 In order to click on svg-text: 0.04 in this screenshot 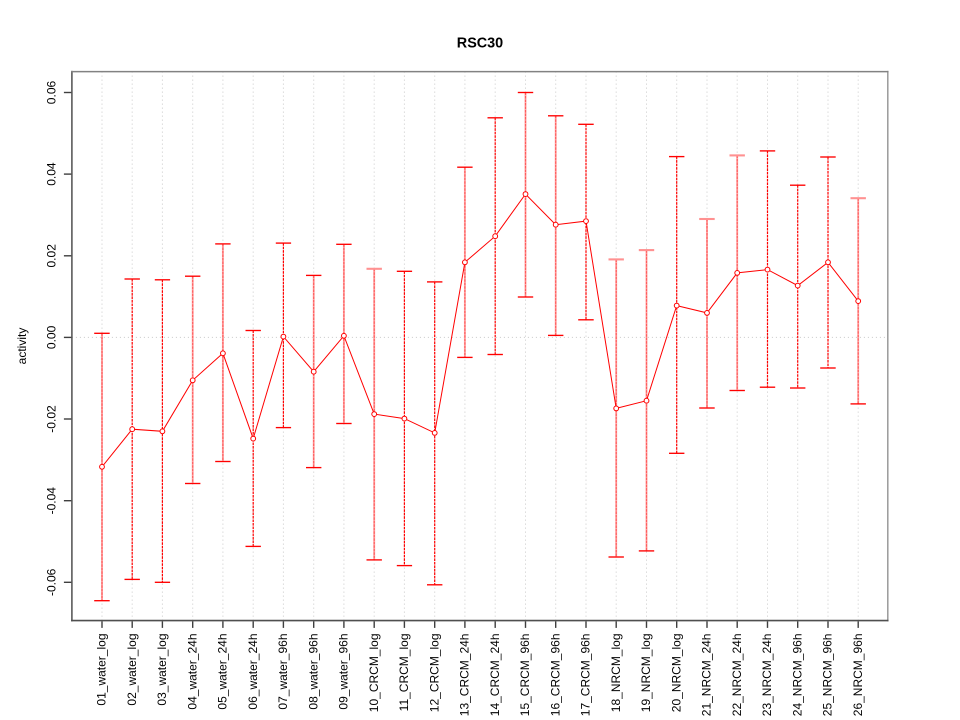, I will do `click(51, 174)`.